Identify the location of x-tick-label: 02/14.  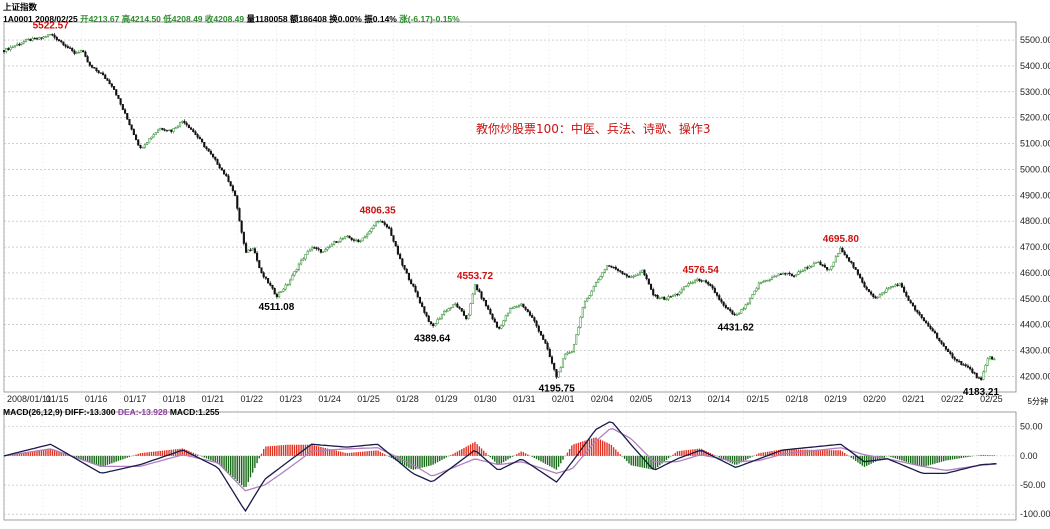
(719, 399).